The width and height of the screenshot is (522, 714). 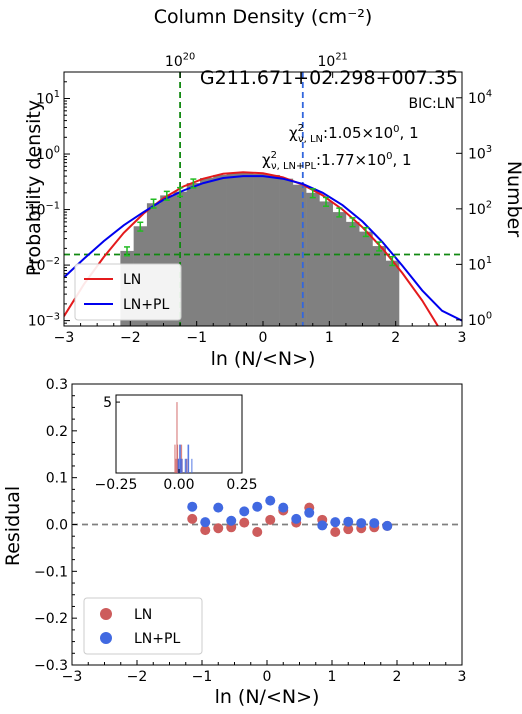 What do you see at coordinates (263, 359) in the screenshot?
I see `pdf-x-axis-label: ln (N/<N>)` at bounding box center [263, 359].